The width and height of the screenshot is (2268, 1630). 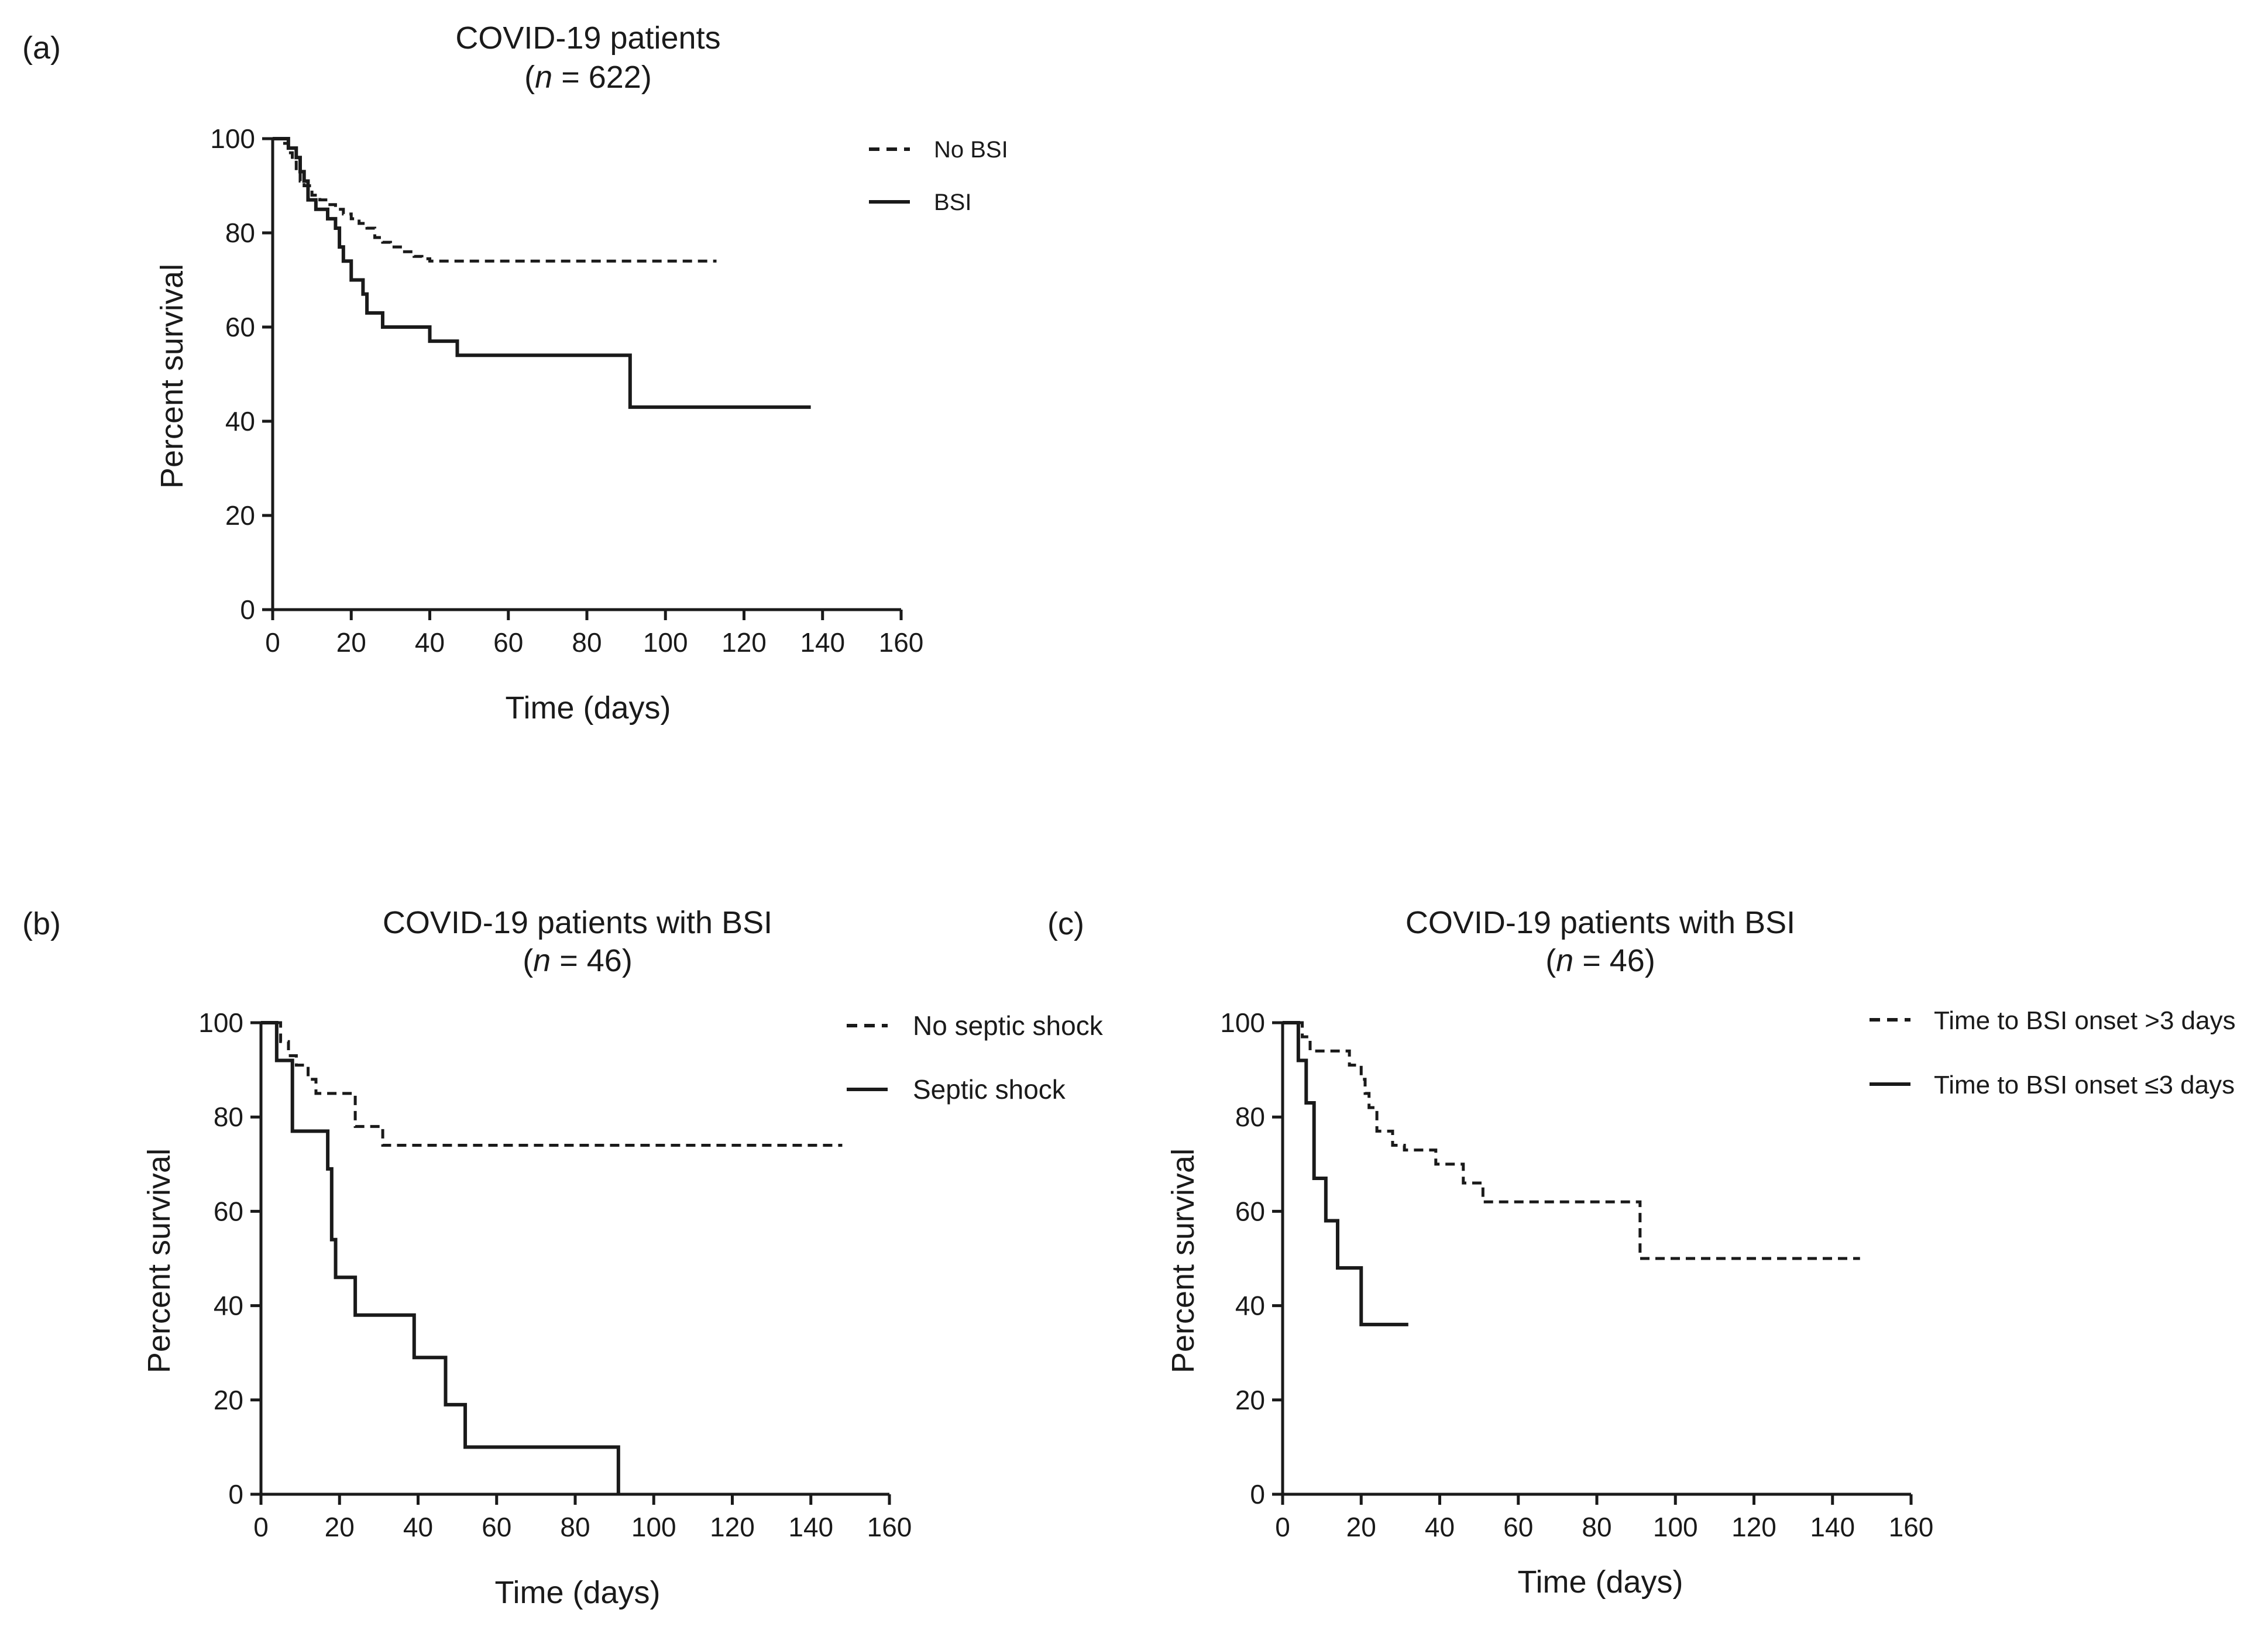 What do you see at coordinates (975, 1057) in the screenshot?
I see `legend: No septic shock Septic shock` at bounding box center [975, 1057].